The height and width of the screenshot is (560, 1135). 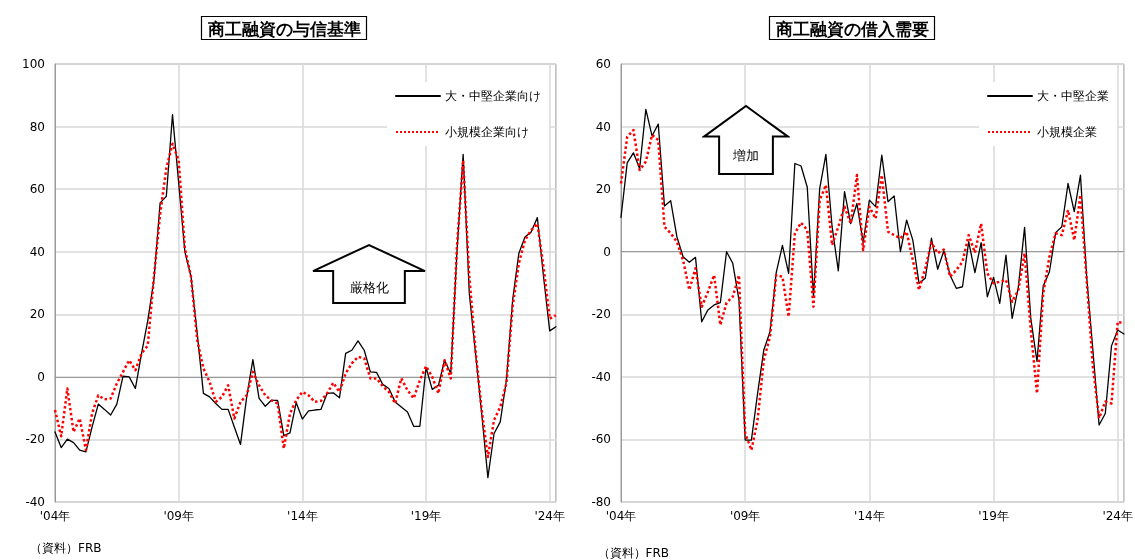 I want to click on y-tick-label: -60, so click(x=600, y=439).